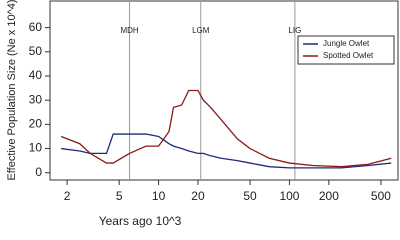 The width and height of the screenshot is (400, 240). I want to click on x-tick-label: 5, so click(119, 196).